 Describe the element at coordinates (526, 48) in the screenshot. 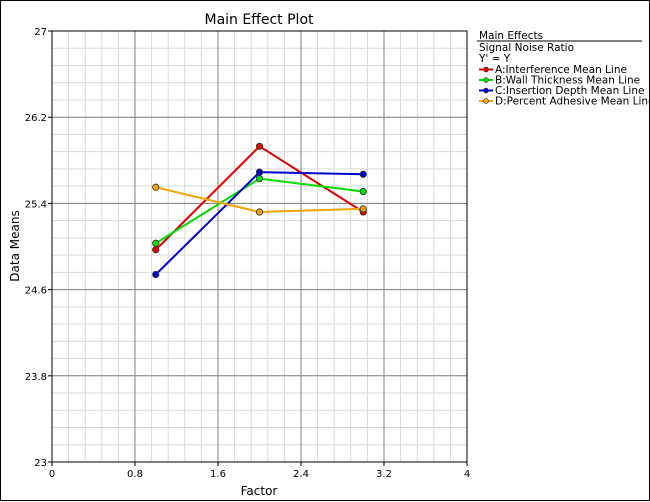

I see `legend-subtitle-1: Signal Noise Ratio` at that location.